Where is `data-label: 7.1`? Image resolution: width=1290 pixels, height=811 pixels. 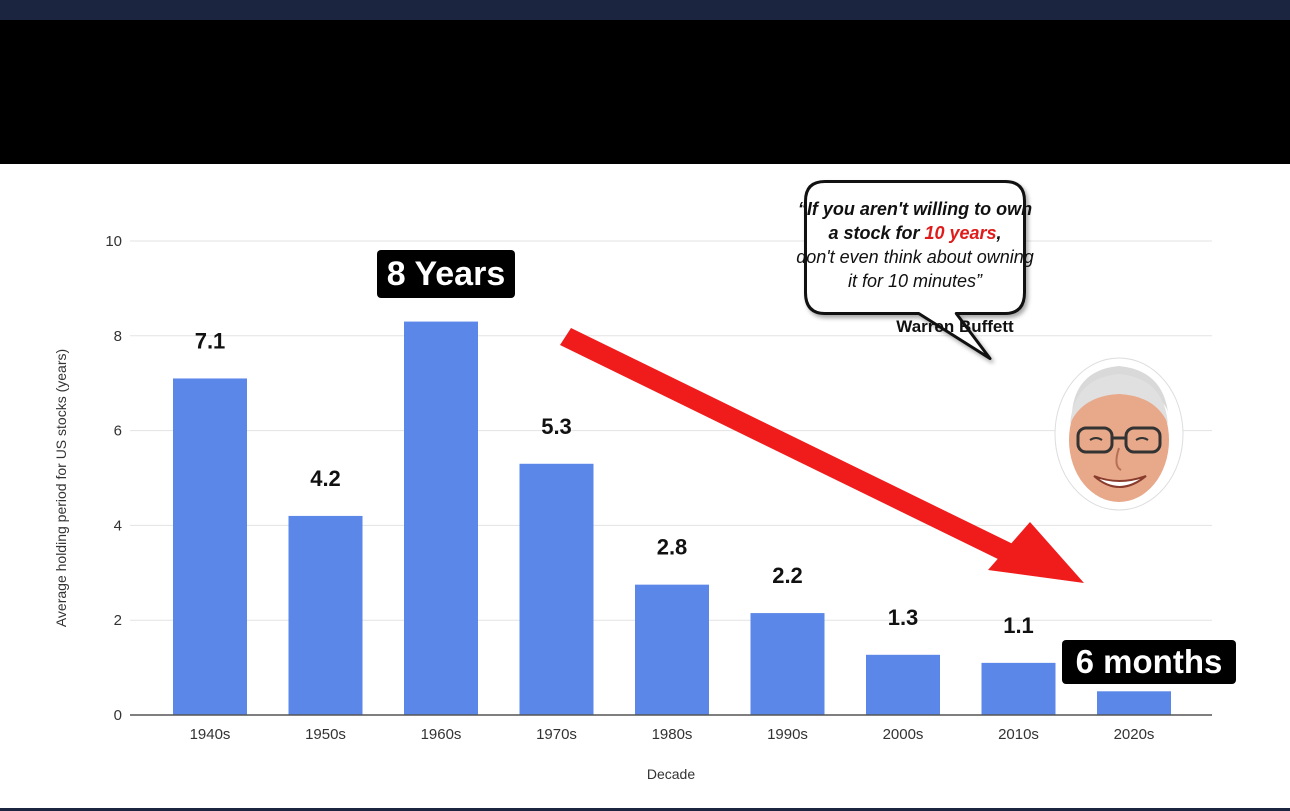 data-label: 7.1 is located at coordinates (210, 340).